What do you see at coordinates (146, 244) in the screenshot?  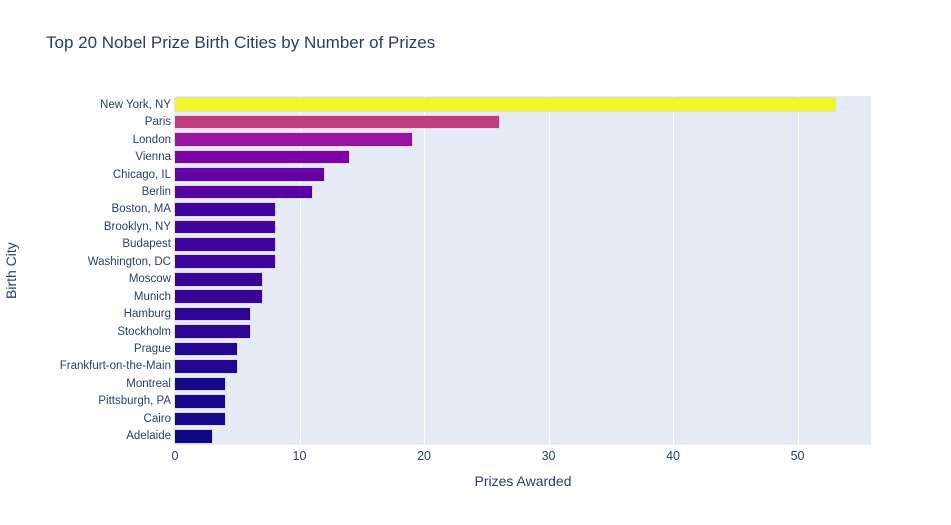 I see `y-tick-label: Budapest` at bounding box center [146, 244].